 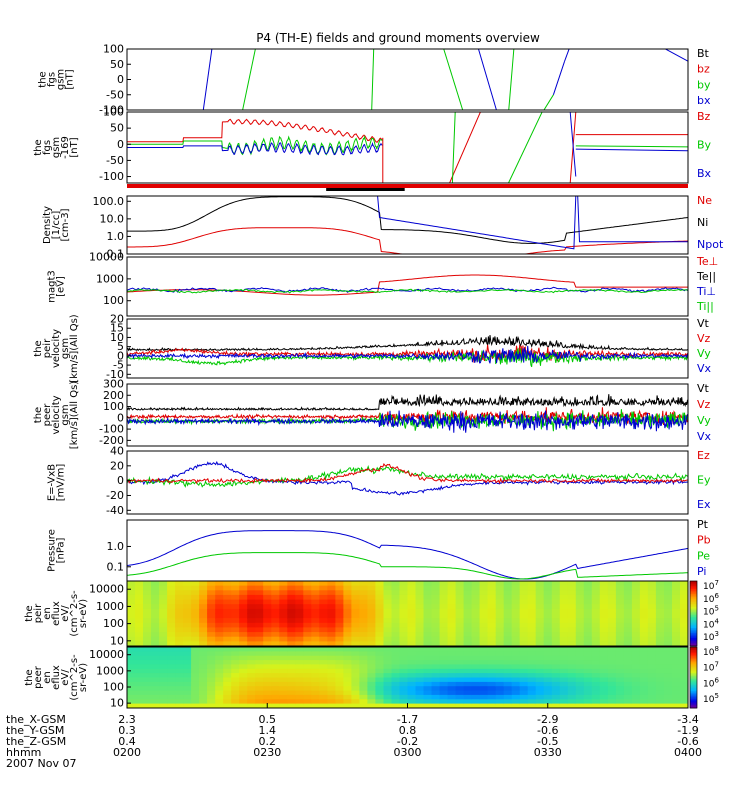 What do you see at coordinates (407, 147) in the screenshot?
I see `plot-area-fgh` at bounding box center [407, 147].